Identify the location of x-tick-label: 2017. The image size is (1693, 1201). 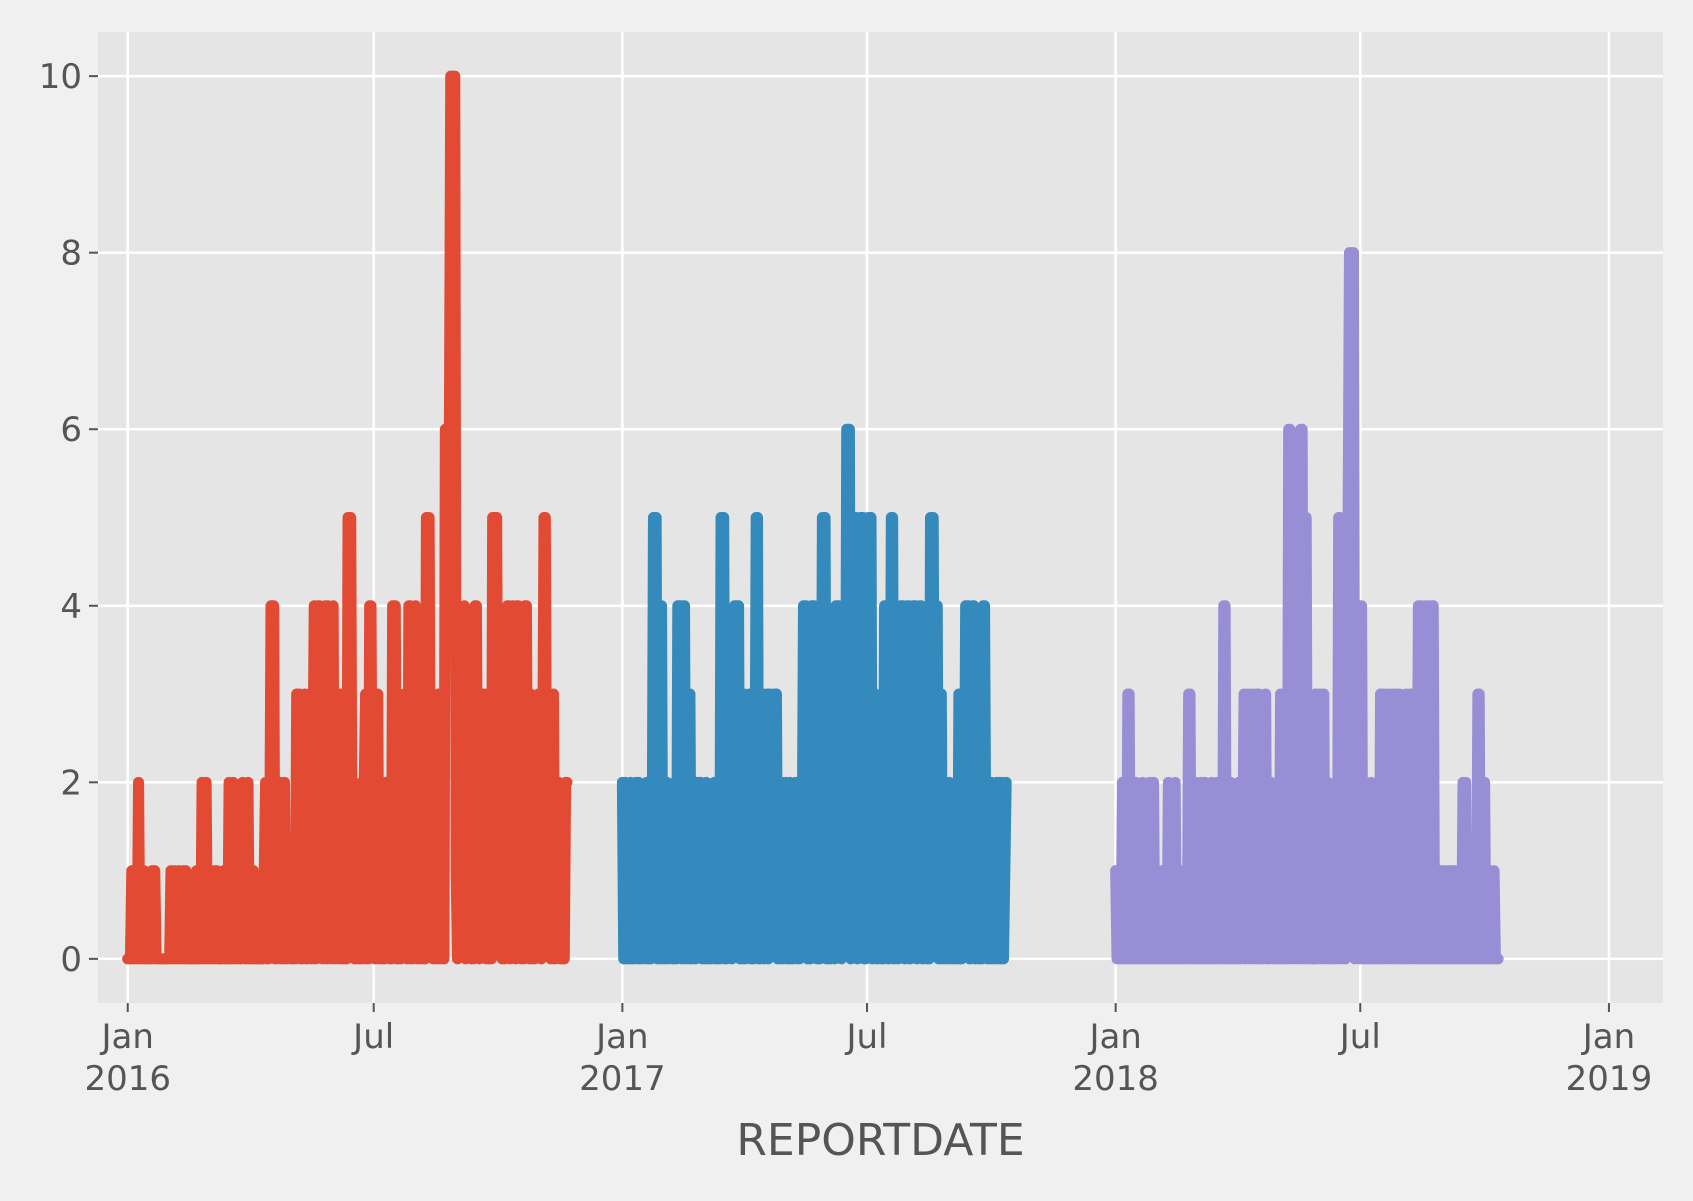
(622, 1079).